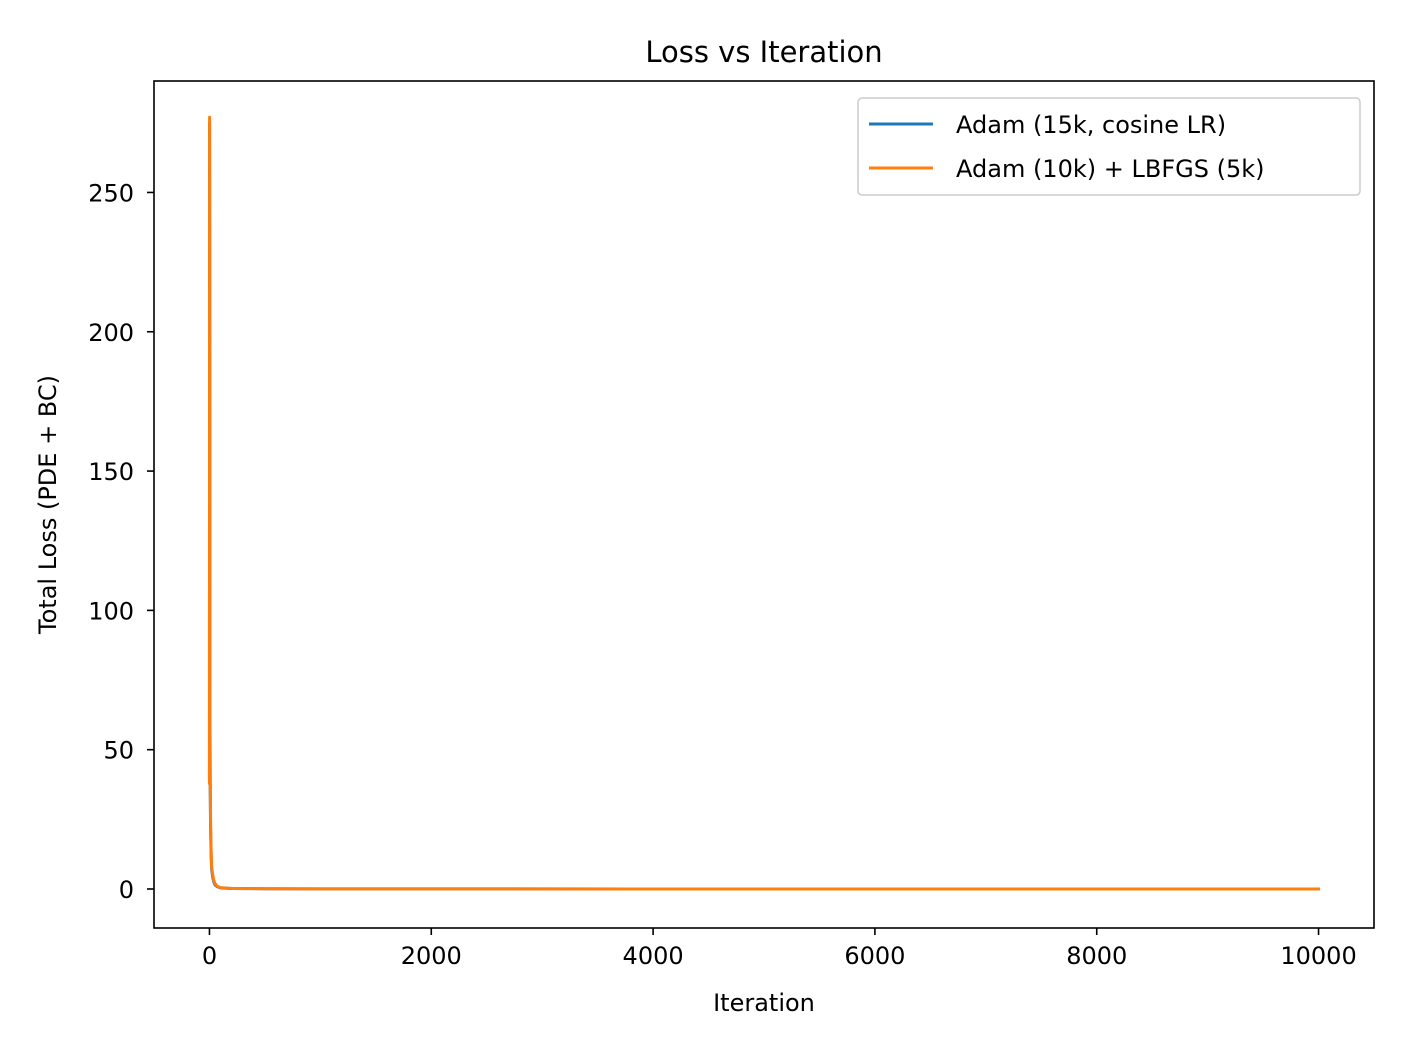 Image resolution: width=1408 pixels, height=1056 pixels. What do you see at coordinates (763, 52) in the screenshot?
I see `chart-title: Loss vs Iteration` at bounding box center [763, 52].